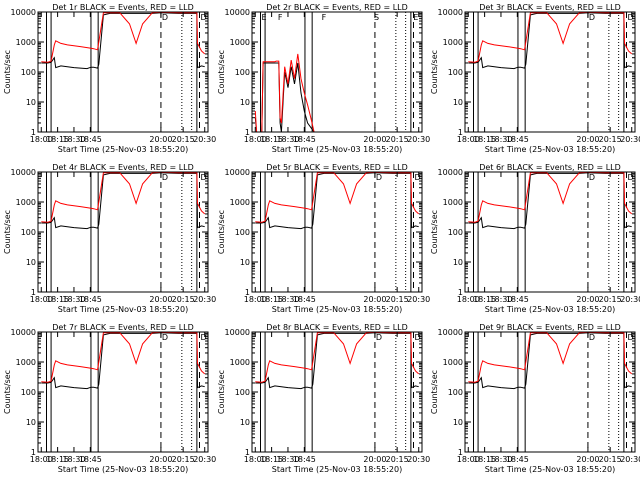 This screenshot has width=640, height=480. Describe the element at coordinates (123, 7) in the screenshot. I see `panel-title: Det 1r BLACK = Events, RED = LLD` at that location.